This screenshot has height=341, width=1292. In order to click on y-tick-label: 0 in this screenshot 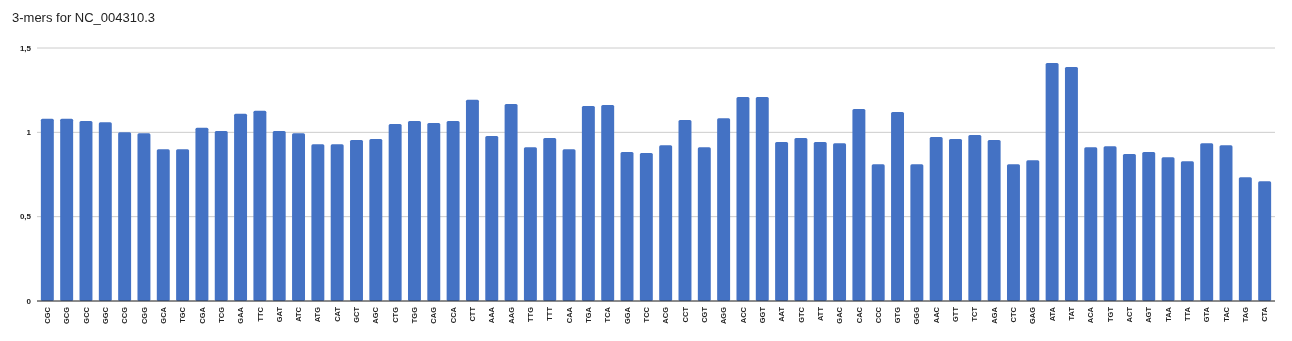, I will do `click(29, 301)`.